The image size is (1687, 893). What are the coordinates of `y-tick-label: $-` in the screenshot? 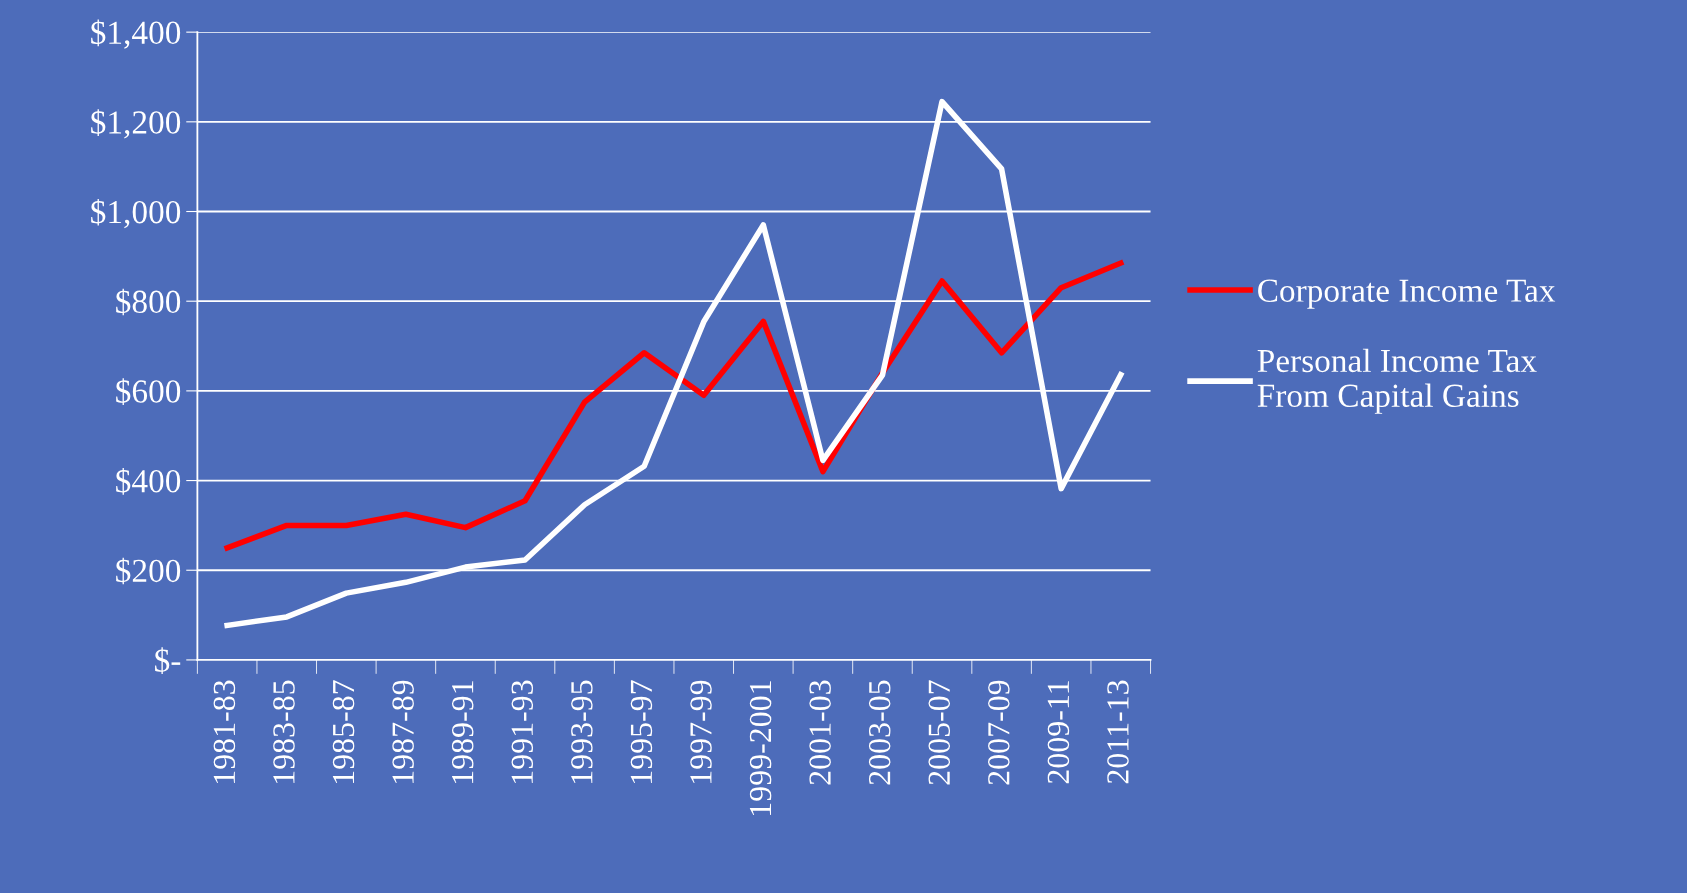 It's located at (168, 661).